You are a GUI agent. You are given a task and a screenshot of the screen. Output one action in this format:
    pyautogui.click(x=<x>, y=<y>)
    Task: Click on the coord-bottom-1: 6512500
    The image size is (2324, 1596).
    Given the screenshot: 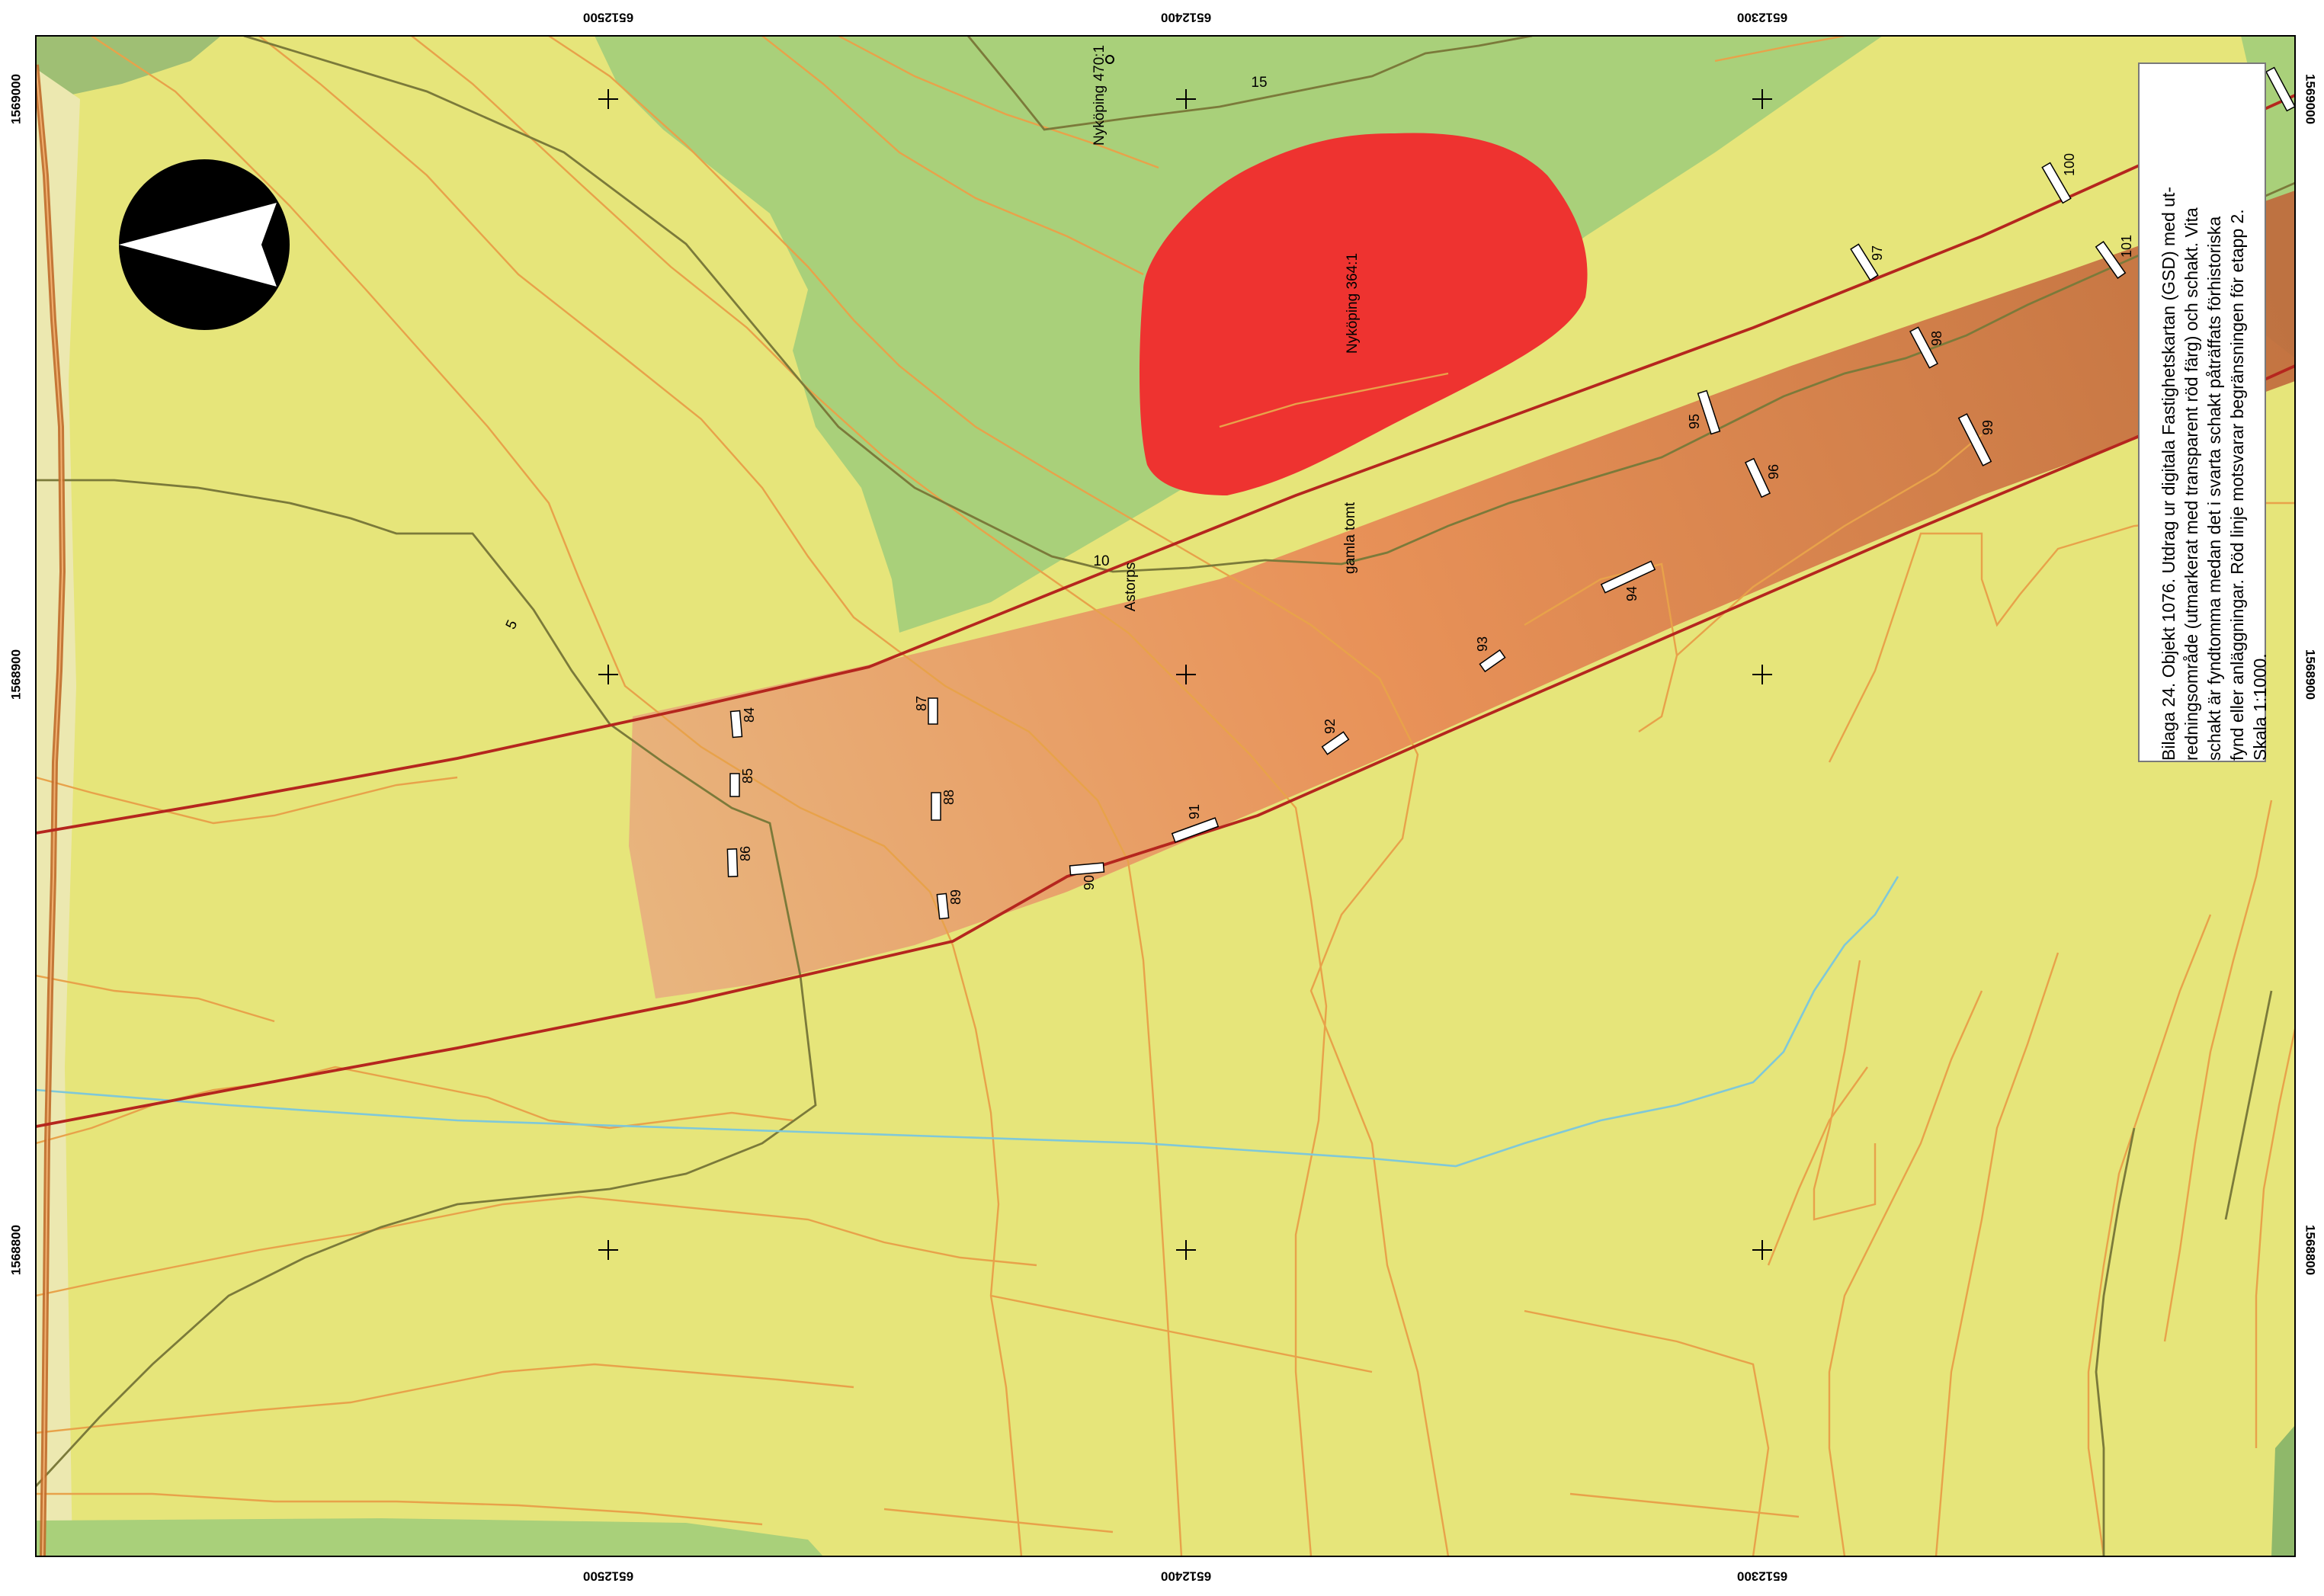 What is the action you would take?
    pyautogui.click(x=608, y=1576)
    